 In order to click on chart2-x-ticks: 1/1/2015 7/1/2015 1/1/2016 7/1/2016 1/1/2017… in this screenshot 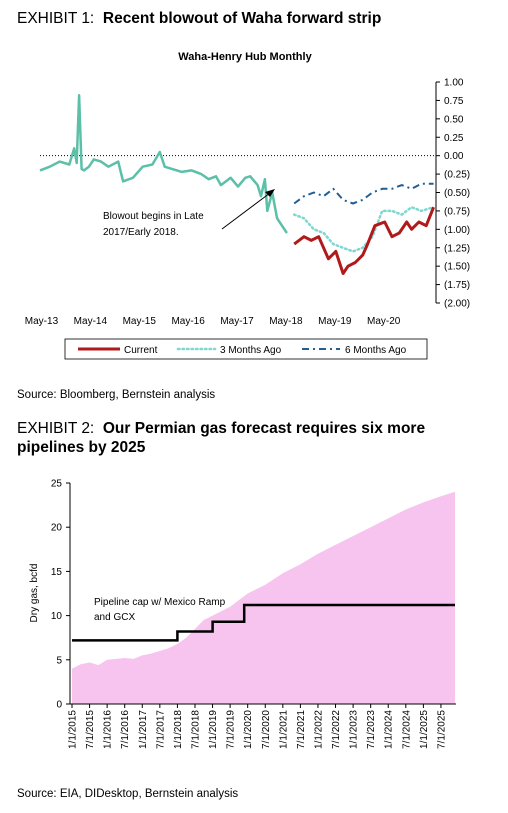, I will do `click(257, 726)`.